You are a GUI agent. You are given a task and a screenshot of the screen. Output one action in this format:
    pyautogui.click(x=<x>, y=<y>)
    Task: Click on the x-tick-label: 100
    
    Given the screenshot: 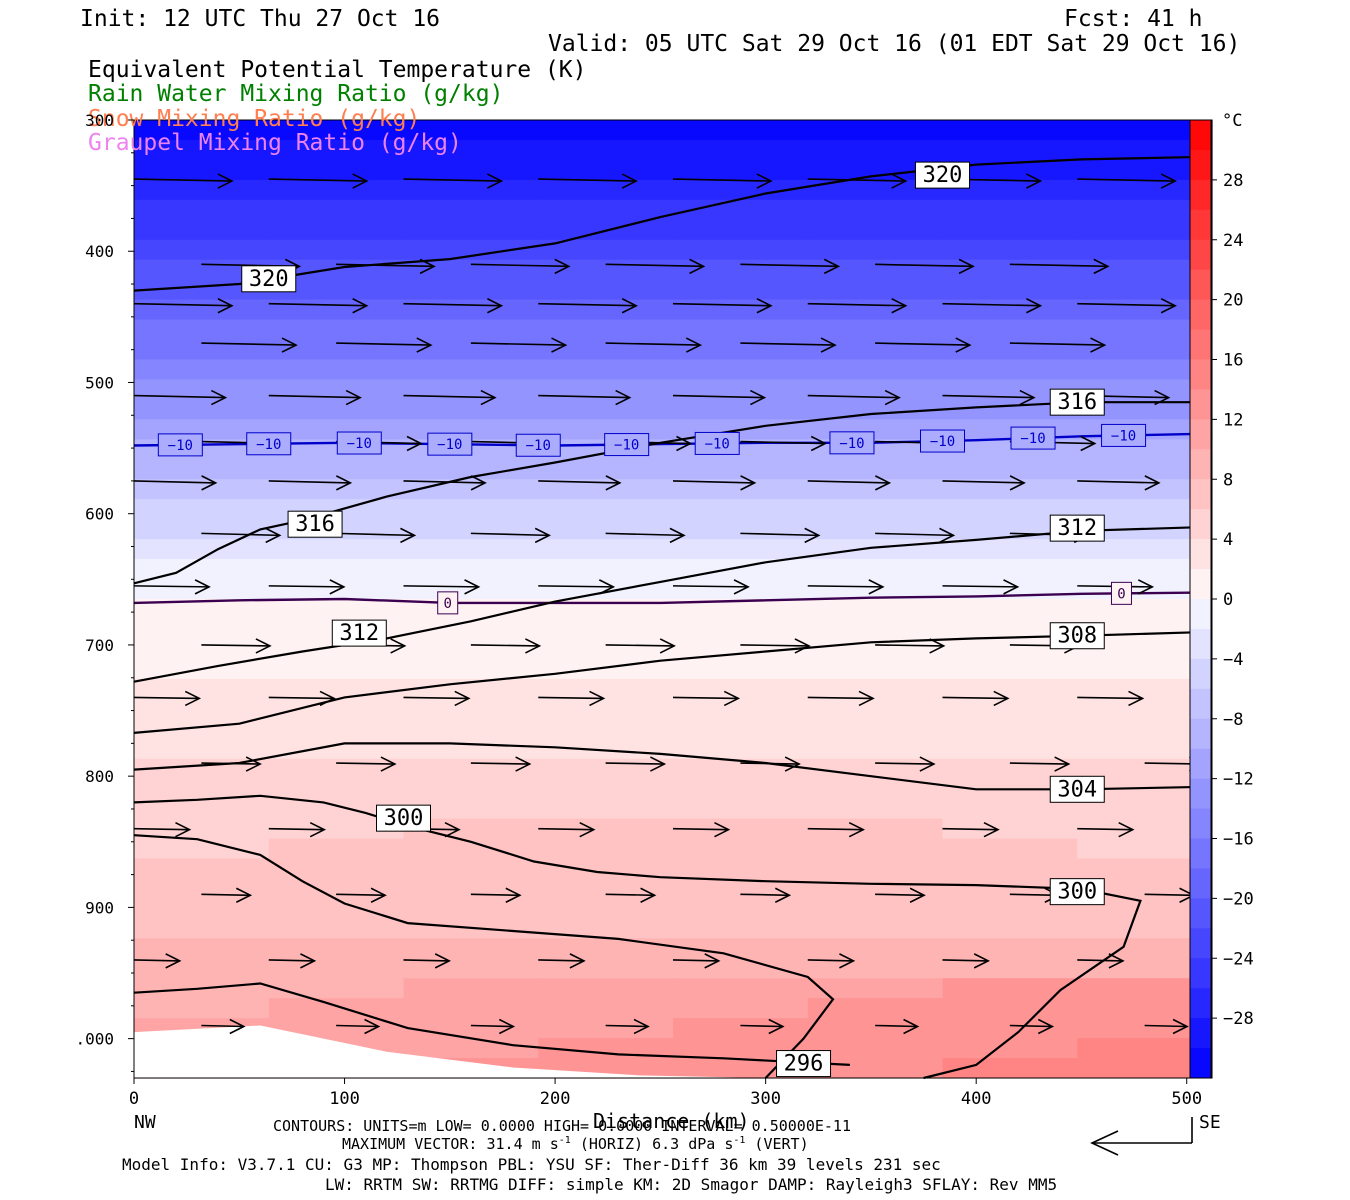 What is the action you would take?
    pyautogui.click(x=344, y=1099)
    